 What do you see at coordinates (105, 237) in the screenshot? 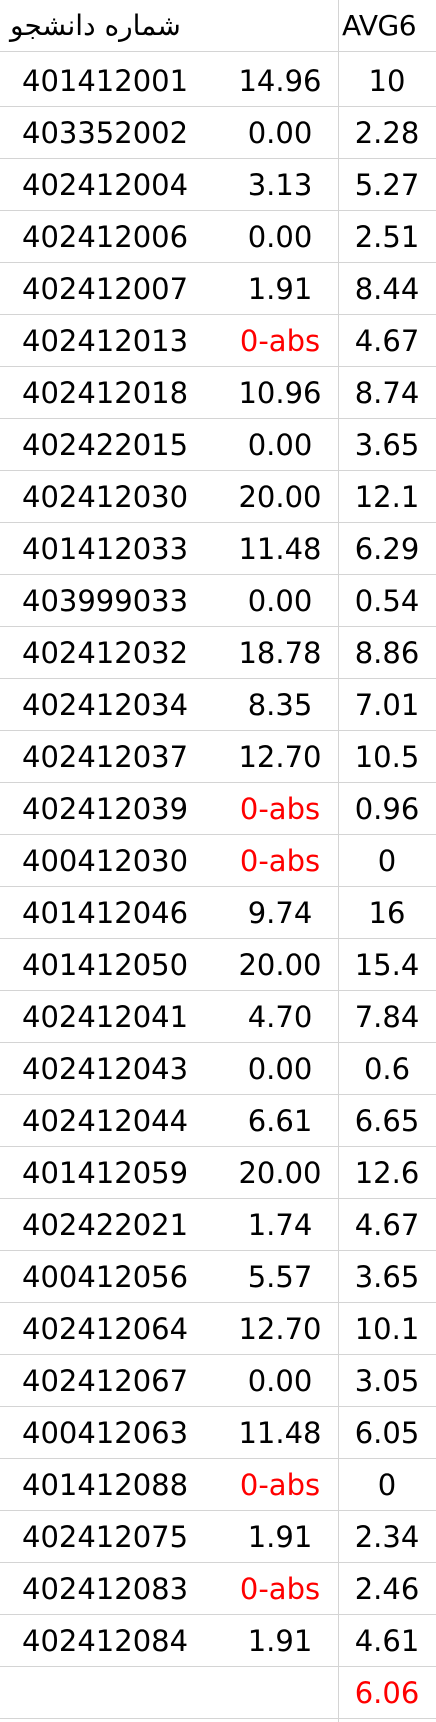
I see `student-id-cell: 402412006` at bounding box center [105, 237].